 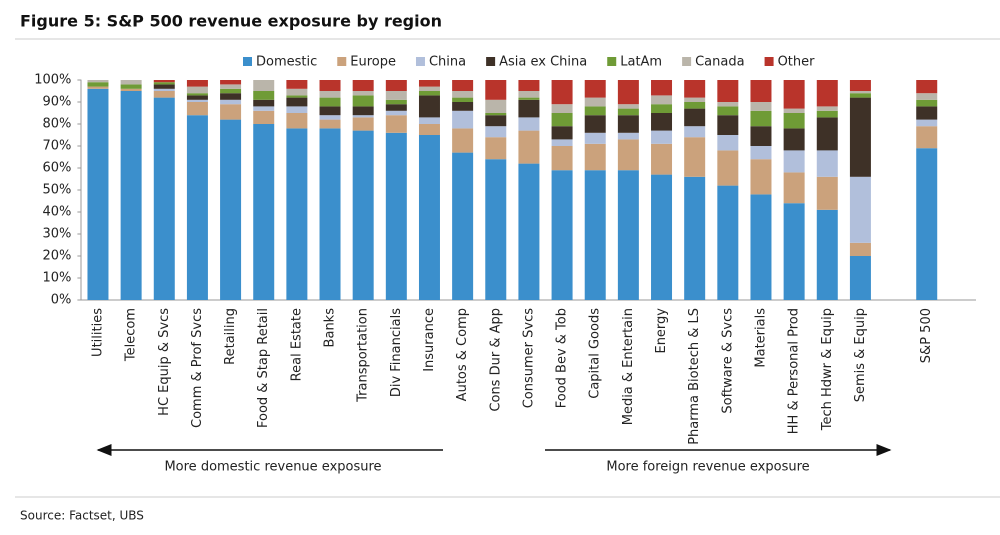 What do you see at coordinates (628, 366) in the screenshot?
I see `x-tick-label: Media & Entertain` at bounding box center [628, 366].